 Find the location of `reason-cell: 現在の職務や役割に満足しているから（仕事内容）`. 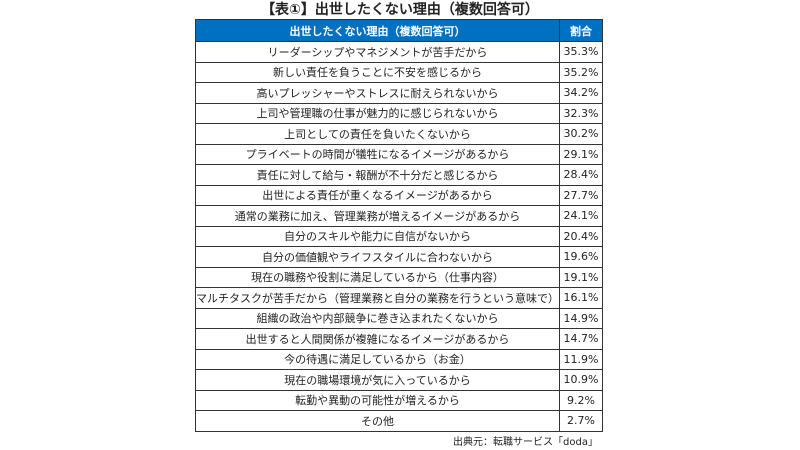

reason-cell: 現在の職務や役割に満足しているから（仕事内容） is located at coordinates (377, 277).